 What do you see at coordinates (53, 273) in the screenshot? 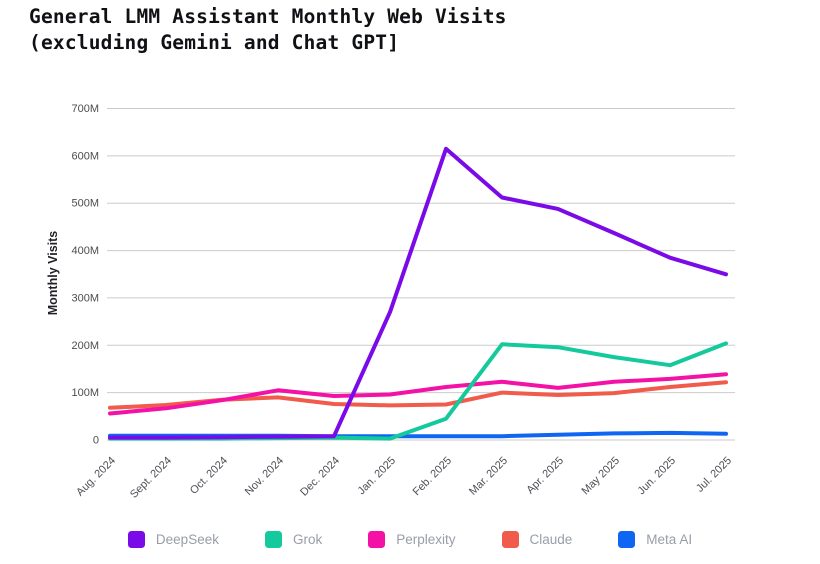
I see `y-axis-title: Monthly Visits` at bounding box center [53, 273].